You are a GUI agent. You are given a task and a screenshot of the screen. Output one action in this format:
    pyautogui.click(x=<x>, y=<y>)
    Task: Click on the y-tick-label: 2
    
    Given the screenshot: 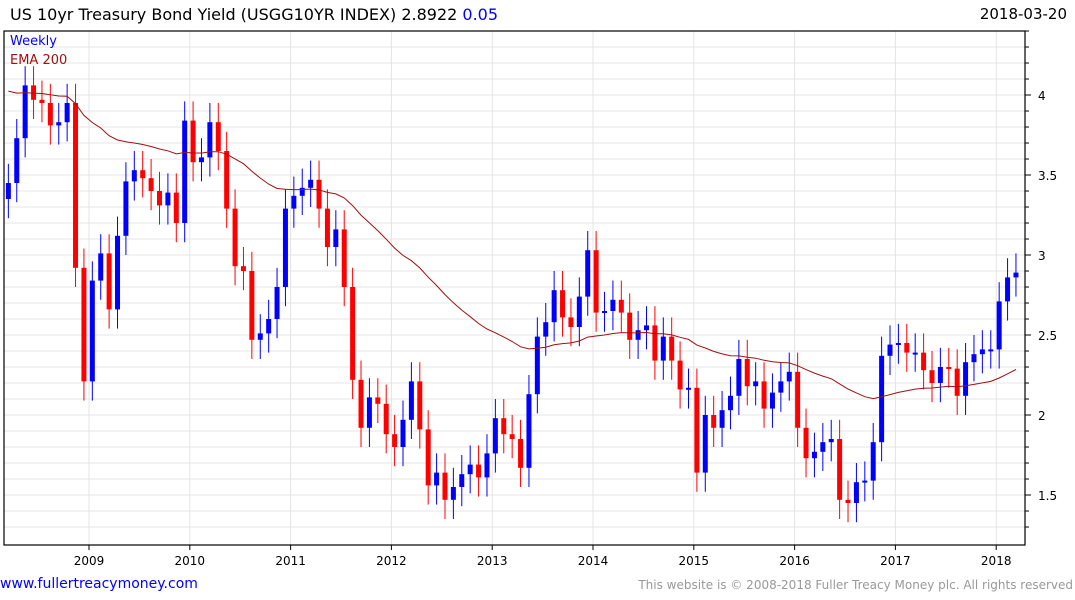 What is the action you would take?
    pyautogui.click(x=1042, y=416)
    